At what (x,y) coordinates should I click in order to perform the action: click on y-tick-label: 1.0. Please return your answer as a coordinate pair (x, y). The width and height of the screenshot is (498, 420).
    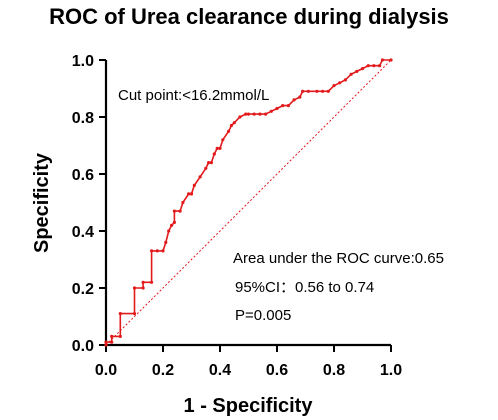
    Looking at the image, I should click on (83, 61).